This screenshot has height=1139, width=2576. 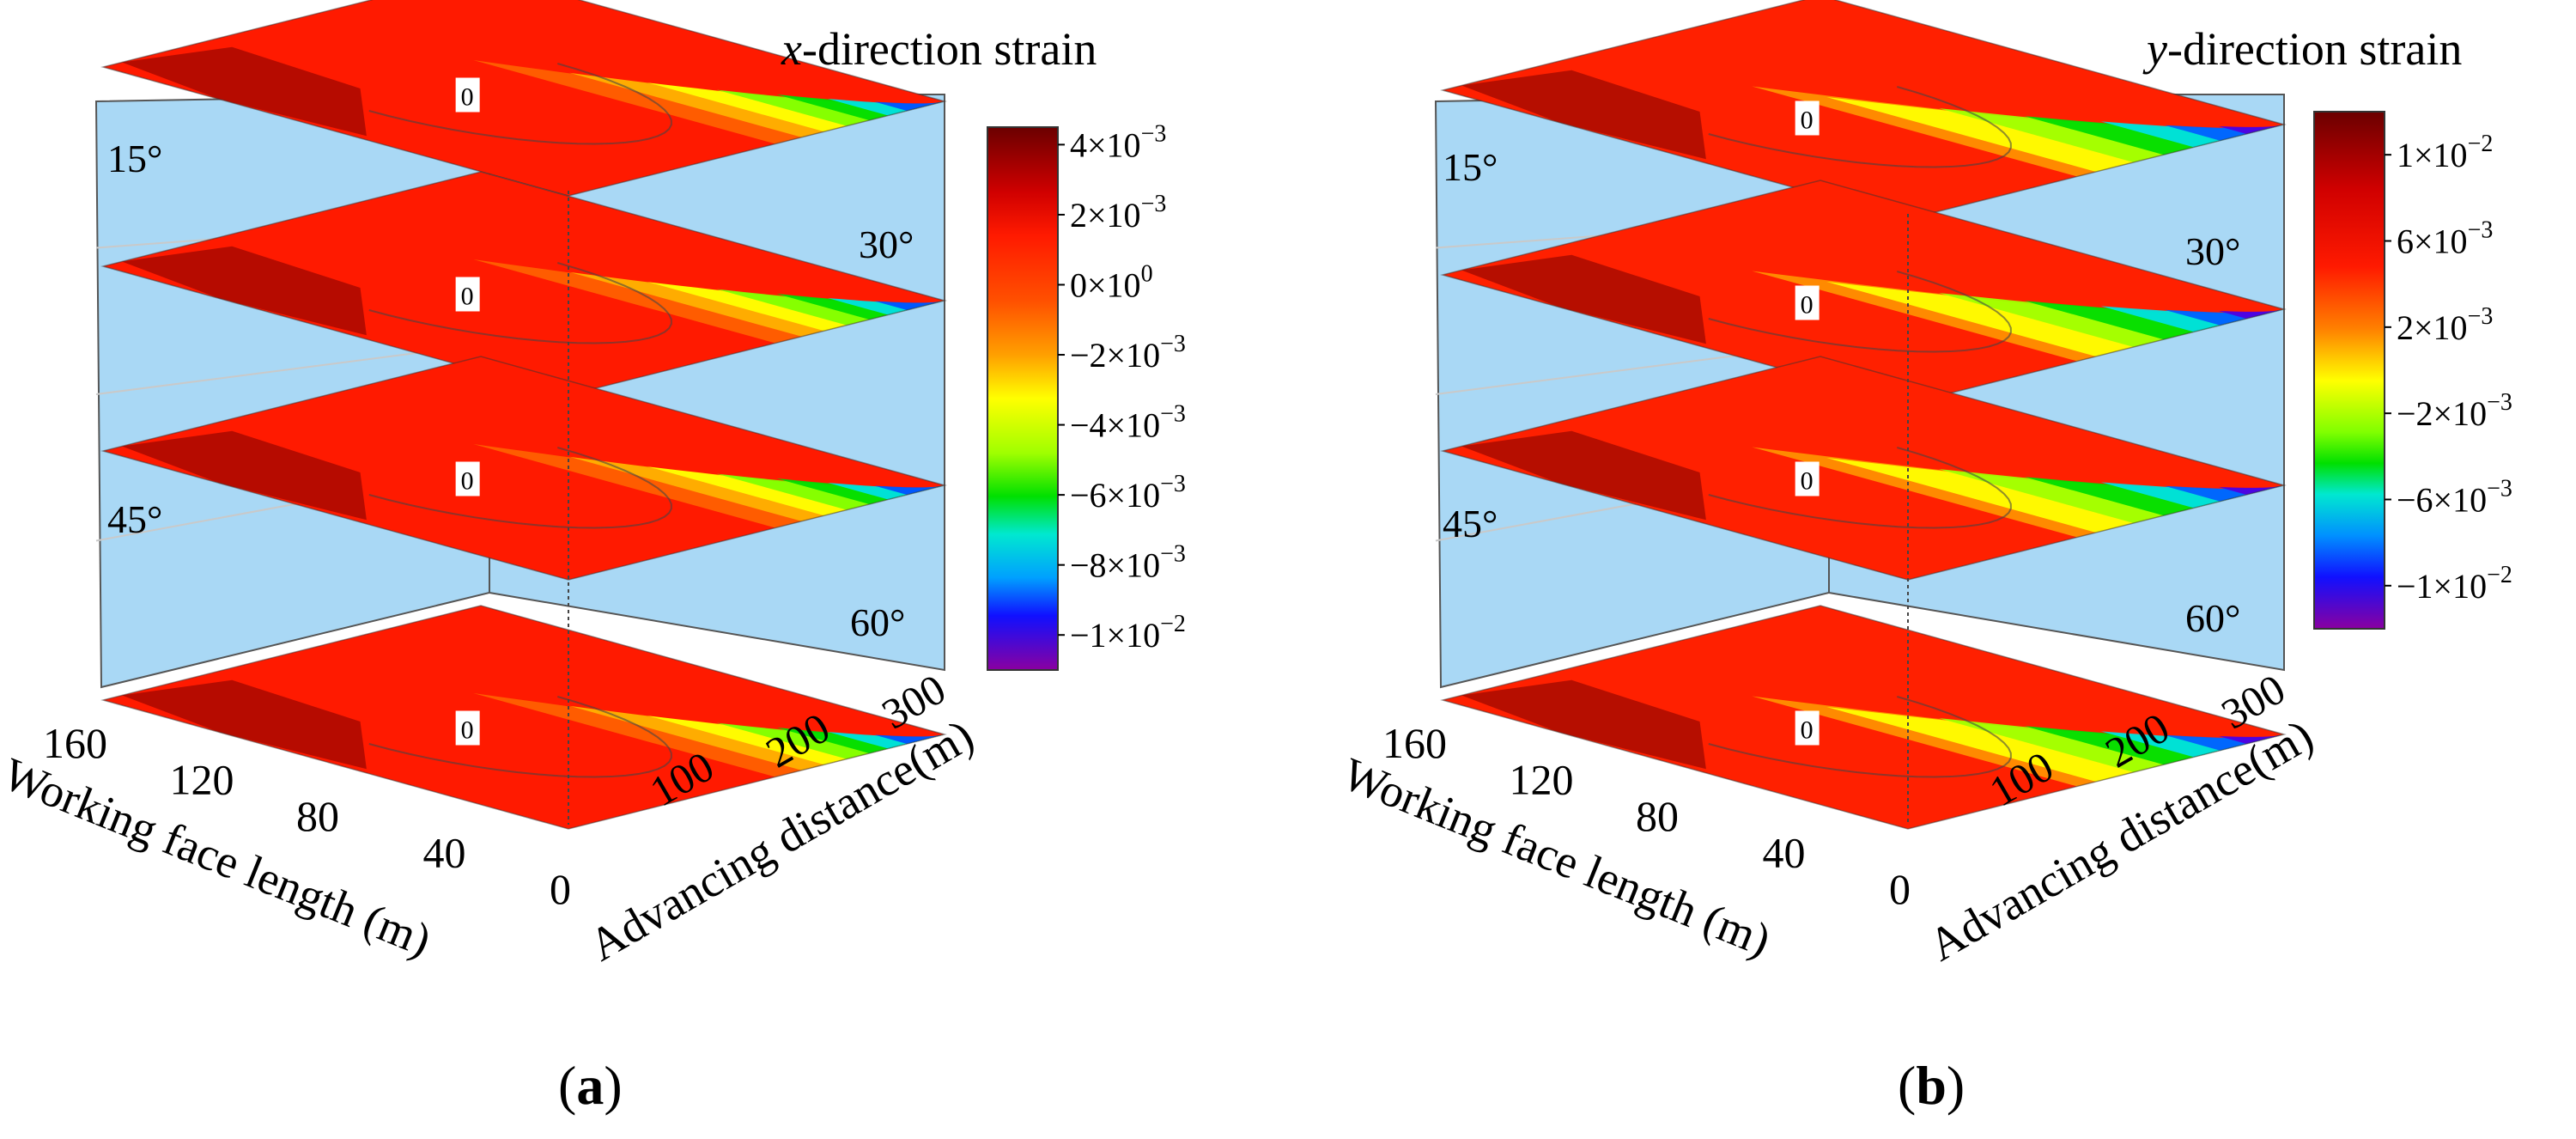 What do you see at coordinates (1115, 565) in the screenshot?
I see `tick-base: −8×10` at bounding box center [1115, 565].